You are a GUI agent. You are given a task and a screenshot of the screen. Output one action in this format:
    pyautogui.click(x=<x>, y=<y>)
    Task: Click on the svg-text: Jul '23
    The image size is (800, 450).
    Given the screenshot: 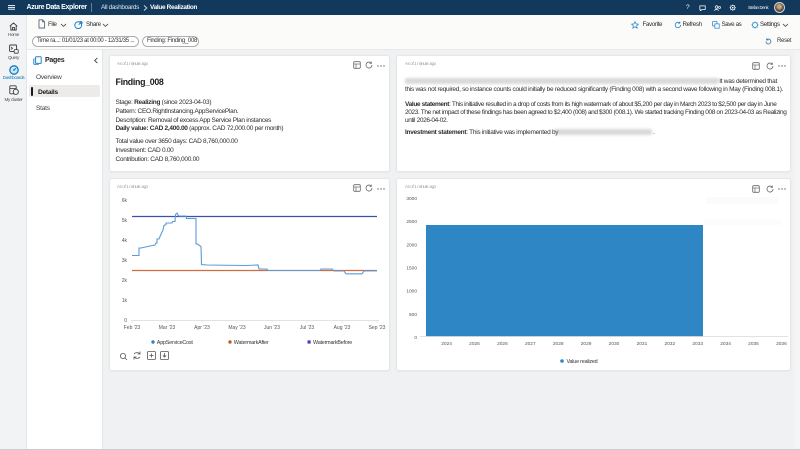 What is the action you would take?
    pyautogui.click(x=307, y=328)
    